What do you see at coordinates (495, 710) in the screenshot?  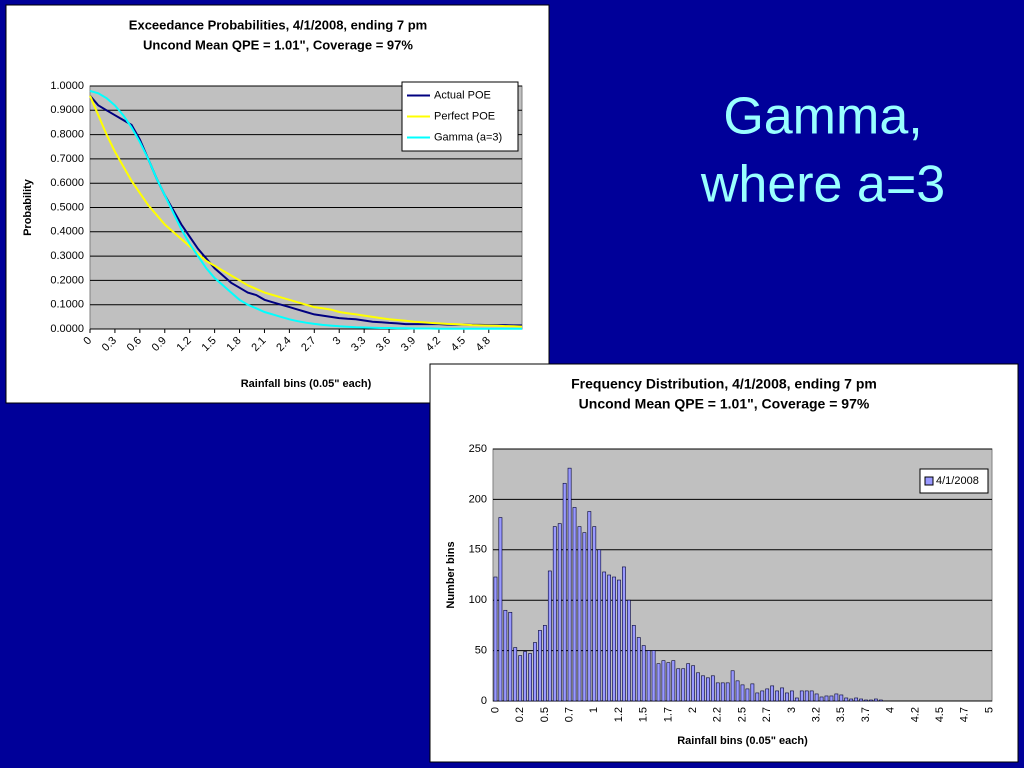 I see `x-tick-label: 0` at bounding box center [495, 710].